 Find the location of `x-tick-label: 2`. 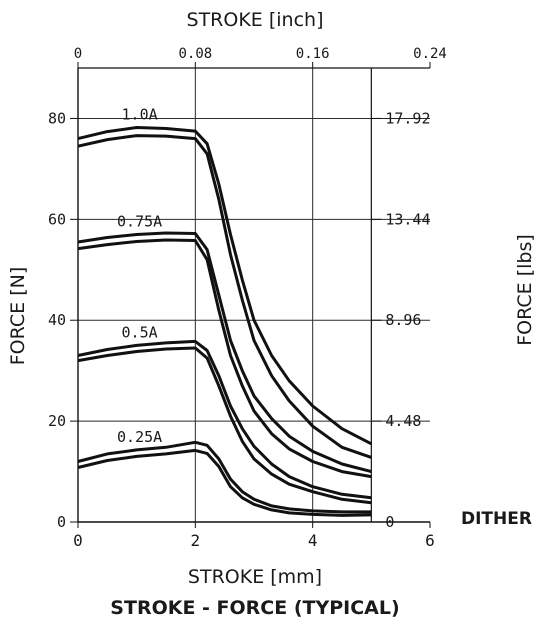

x-tick-label: 2 is located at coordinates (196, 540).